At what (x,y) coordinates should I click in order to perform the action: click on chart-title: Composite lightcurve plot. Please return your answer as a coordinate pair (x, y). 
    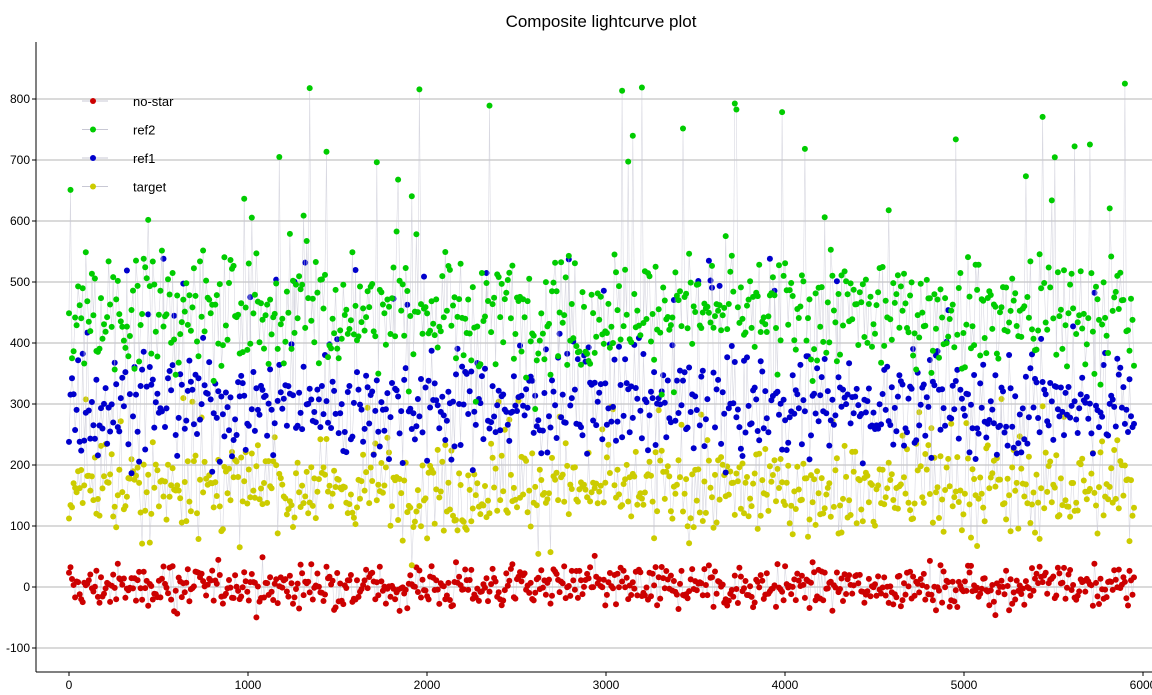
    Looking at the image, I should click on (601, 21).